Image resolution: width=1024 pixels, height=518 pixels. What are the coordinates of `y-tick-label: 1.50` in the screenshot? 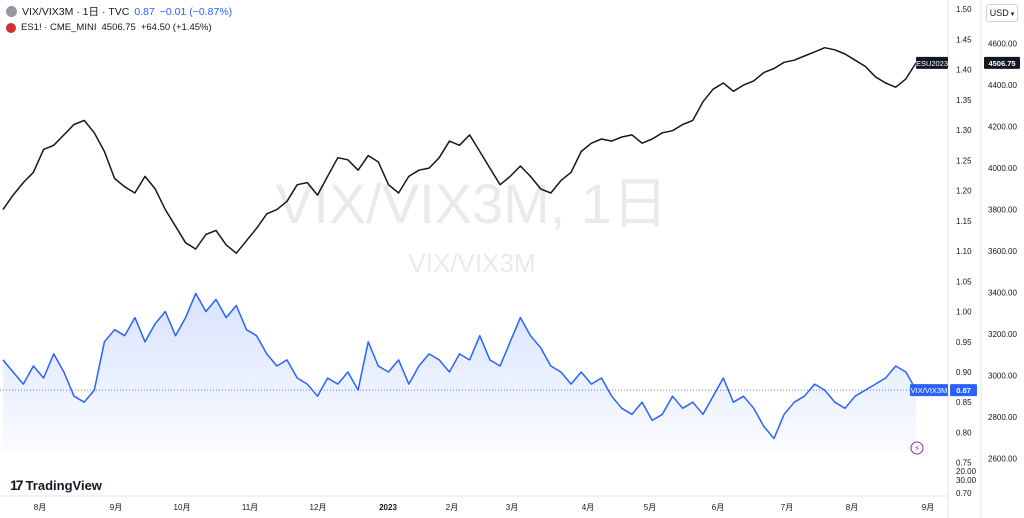 It's located at (964, 9).